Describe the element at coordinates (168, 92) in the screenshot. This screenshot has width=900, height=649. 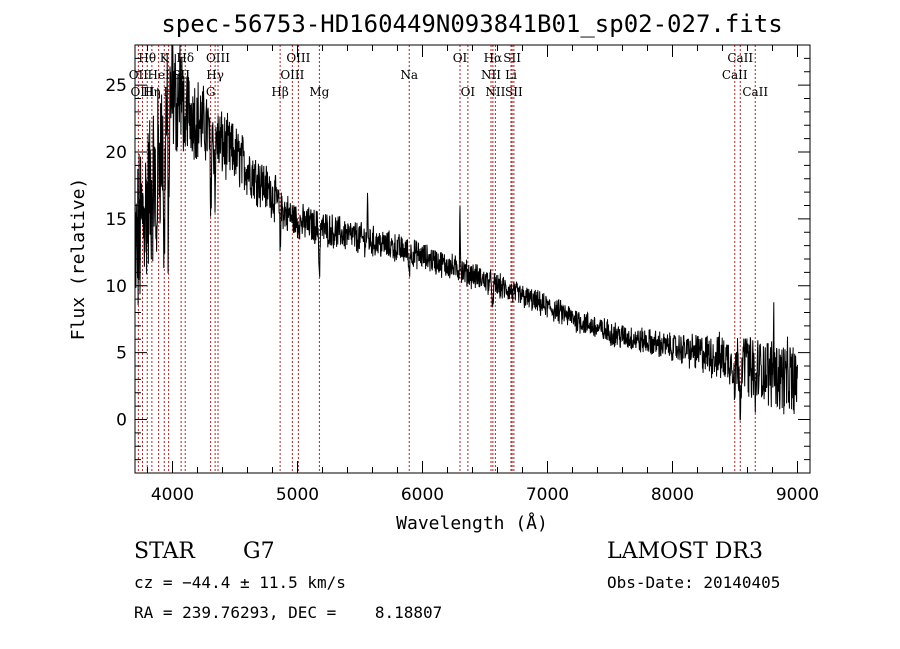
I see `spectral-line-label: H` at that location.